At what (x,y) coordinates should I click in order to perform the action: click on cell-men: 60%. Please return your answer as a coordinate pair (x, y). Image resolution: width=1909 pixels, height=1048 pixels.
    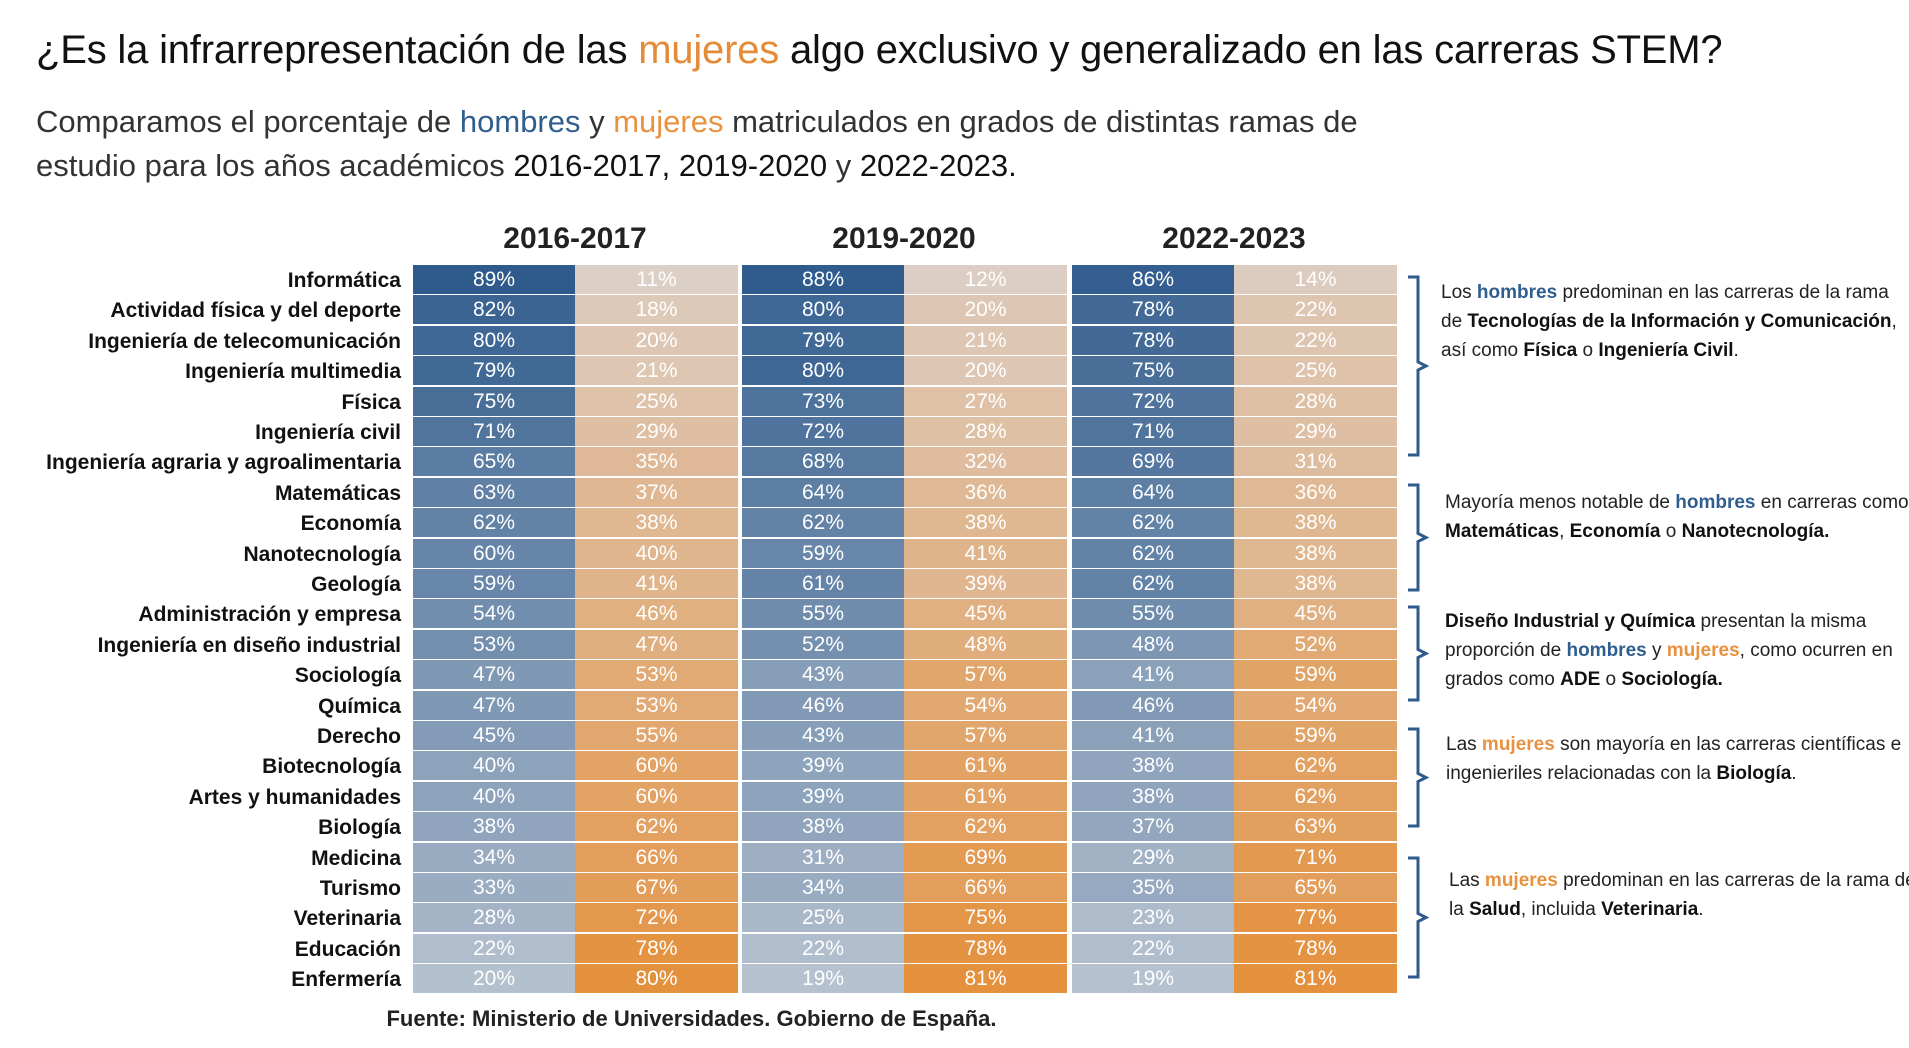
    Looking at the image, I should click on (494, 553).